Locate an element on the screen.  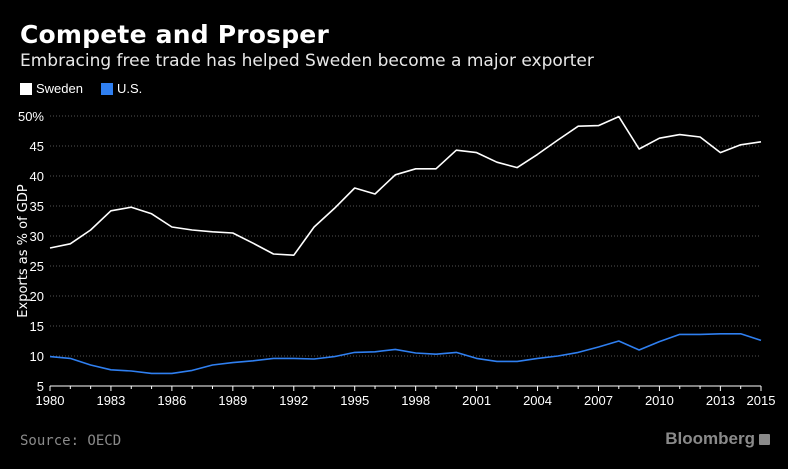
y-axis-label: Exports as % of GDP is located at coordinates (23, 251).